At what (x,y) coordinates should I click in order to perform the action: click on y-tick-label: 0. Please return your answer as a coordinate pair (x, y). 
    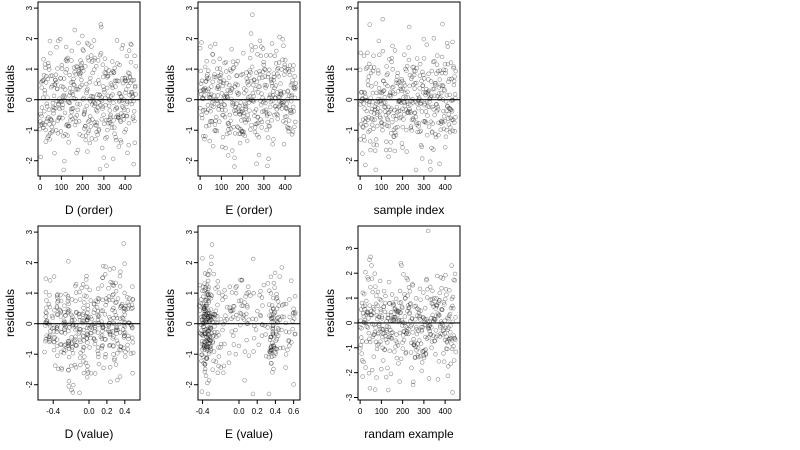
    Looking at the image, I should click on (189, 323).